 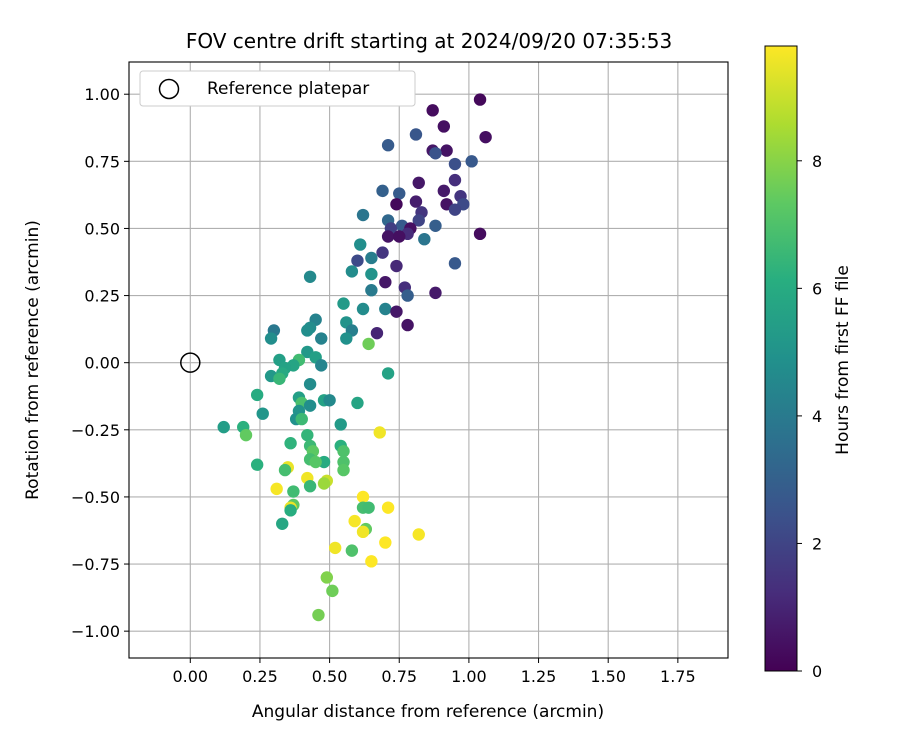 What do you see at coordinates (190, 362) in the screenshot?
I see `reference-platepar-marker` at bounding box center [190, 362].